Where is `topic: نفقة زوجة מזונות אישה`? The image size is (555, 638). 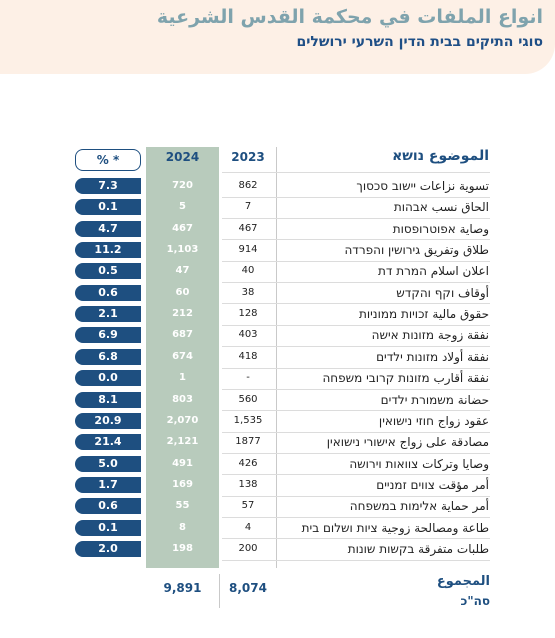 topic: نفقة زوجة מזונות אישה is located at coordinates (430, 335).